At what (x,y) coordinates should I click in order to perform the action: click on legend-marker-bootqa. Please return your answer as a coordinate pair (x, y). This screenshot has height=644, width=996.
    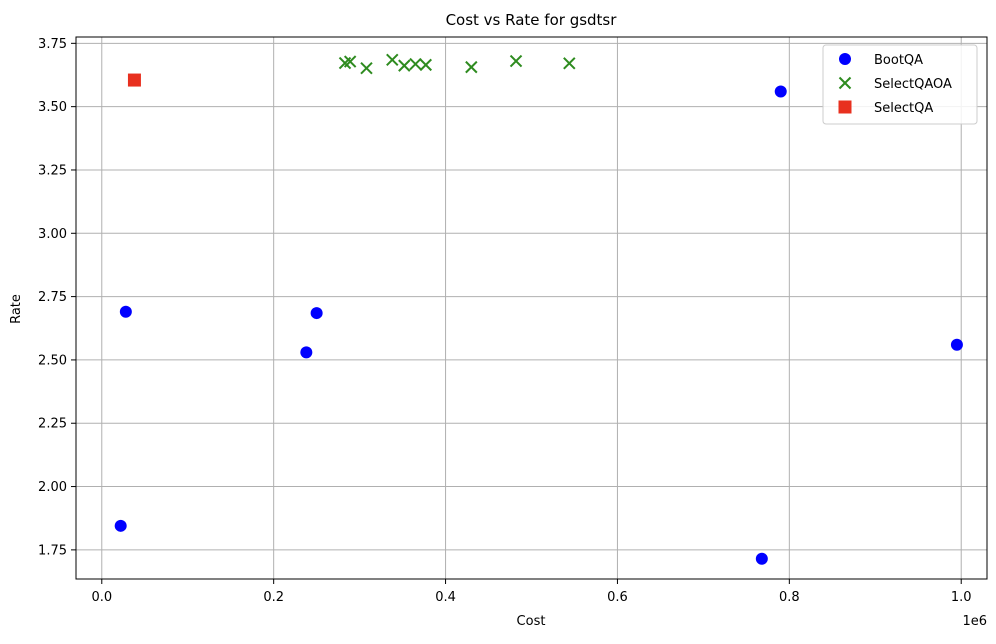
    Looking at the image, I should click on (845, 59).